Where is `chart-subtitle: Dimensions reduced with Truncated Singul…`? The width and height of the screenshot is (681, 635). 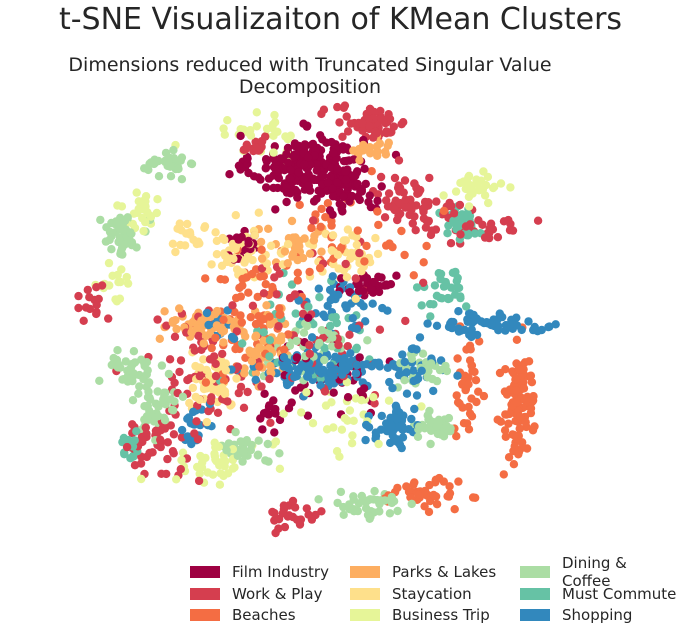 chart-subtitle: Dimensions reduced with Truncated Singul… is located at coordinates (310, 76).